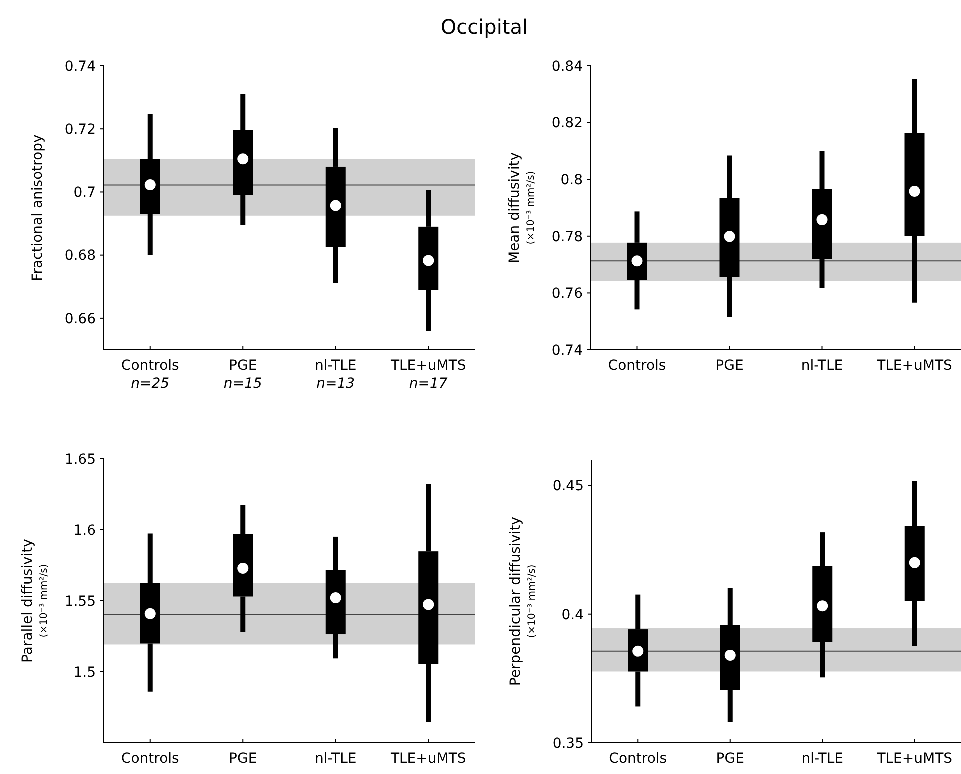  Describe the element at coordinates (428, 384) in the screenshot. I see `text: n=17` at that location.